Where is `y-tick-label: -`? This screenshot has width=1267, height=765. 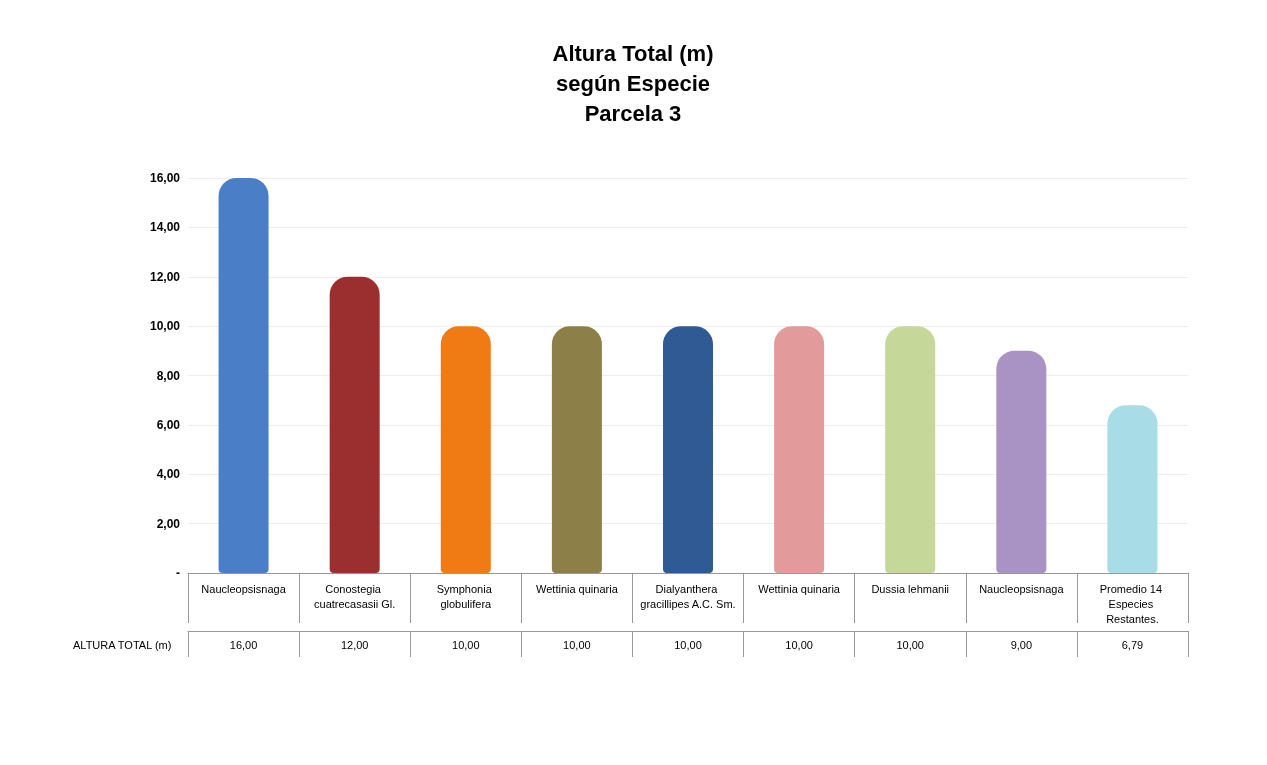 y-tick-label: - is located at coordinates (178, 573).